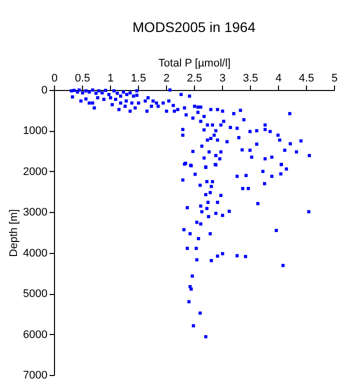 The image size is (345, 384). Describe the element at coordinates (194, 27) in the screenshot. I see `chart-title: MODS2005 in 1964` at that location.